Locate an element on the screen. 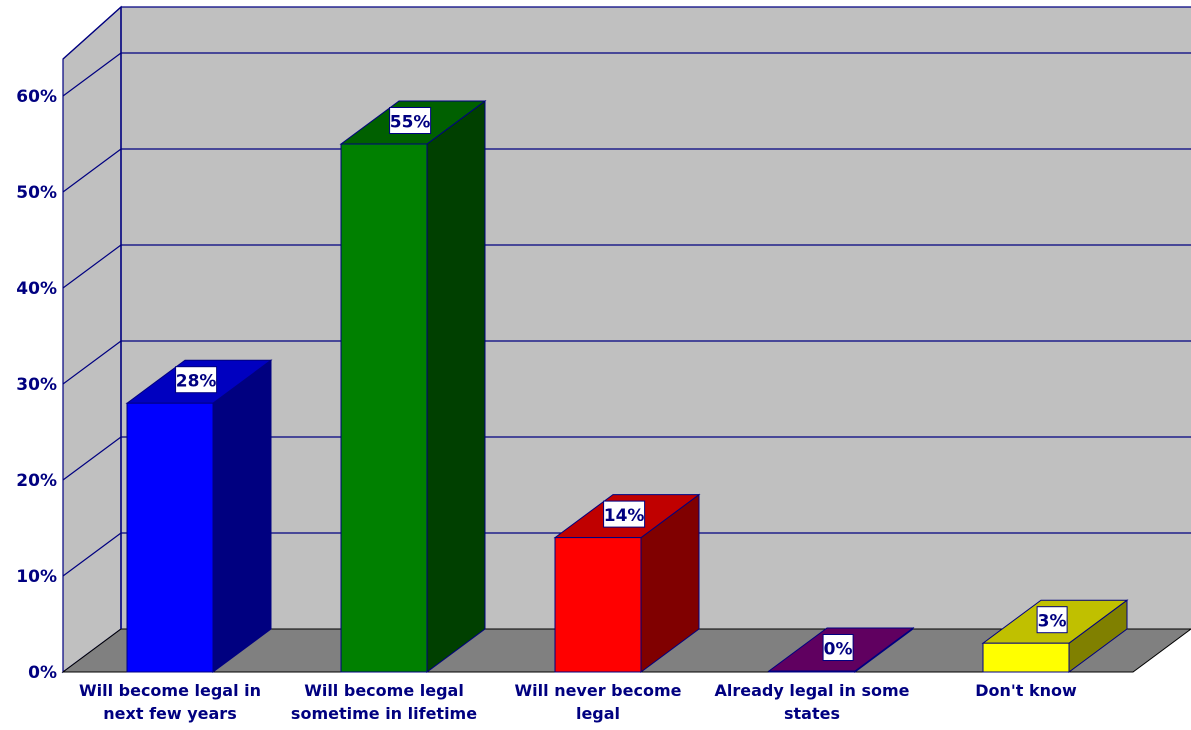  y-tick-label: 10% is located at coordinates (36, 577).